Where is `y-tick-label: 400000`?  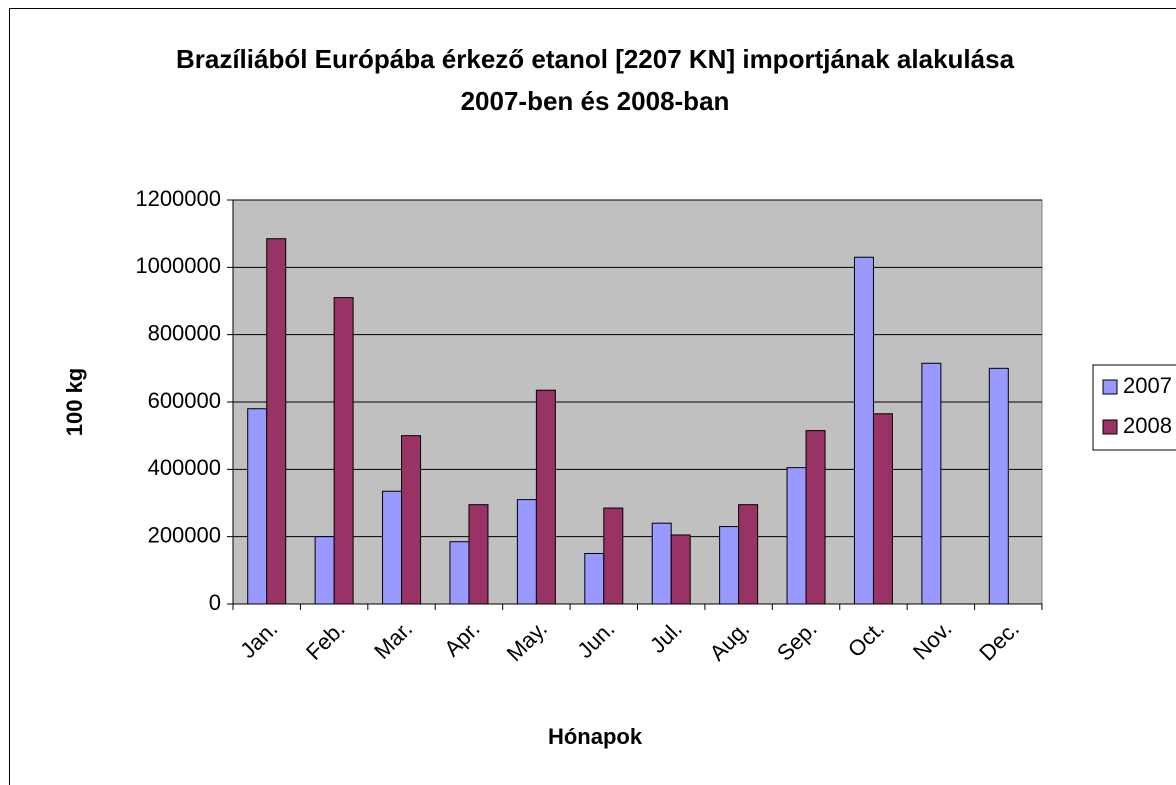
y-tick-label: 400000 is located at coordinates (184, 467).